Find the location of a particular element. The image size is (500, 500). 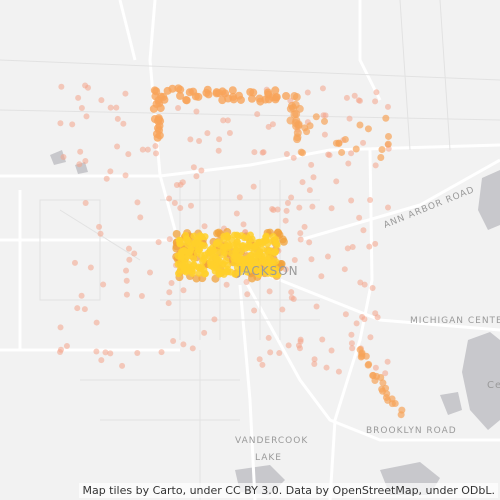

place-label: LAKE is located at coordinates (268, 458).